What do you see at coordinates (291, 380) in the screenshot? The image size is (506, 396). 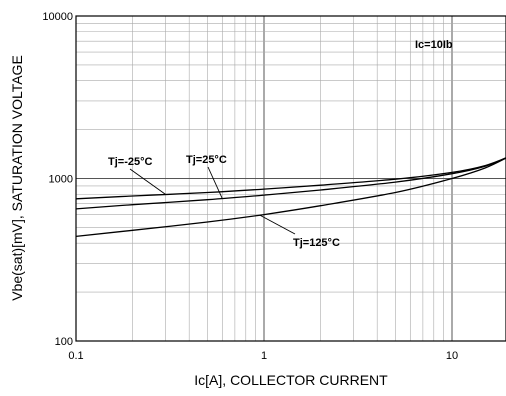 I see `x-axis-label: Ic[A], COLLECTOR CURRENT` at bounding box center [291, 380].